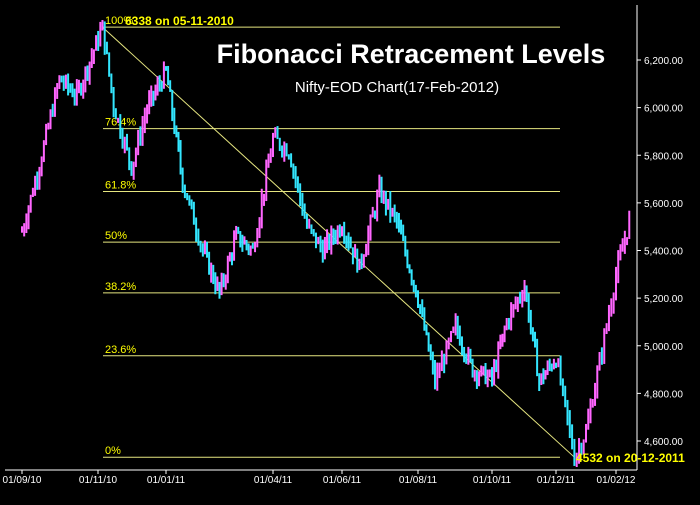 Image resolution: width=700 pixels, height=505 pixels. I want to click on y-tick-label: 4,800.00, so click(663, 394).